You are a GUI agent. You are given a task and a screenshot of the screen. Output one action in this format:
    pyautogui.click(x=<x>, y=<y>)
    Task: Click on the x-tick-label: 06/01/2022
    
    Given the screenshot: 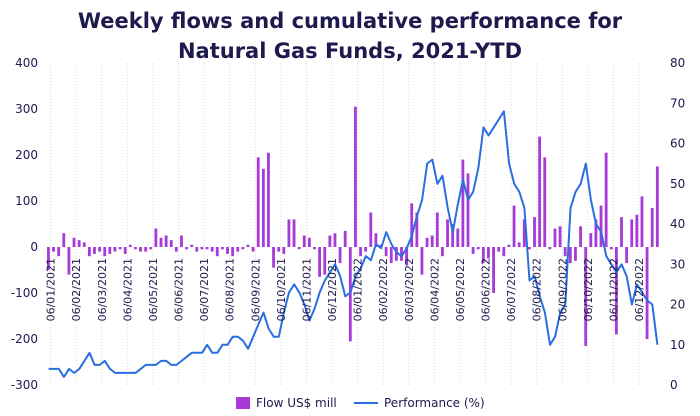 What is the action you would take?
    pyautogui.click(x=358, y=289)
    